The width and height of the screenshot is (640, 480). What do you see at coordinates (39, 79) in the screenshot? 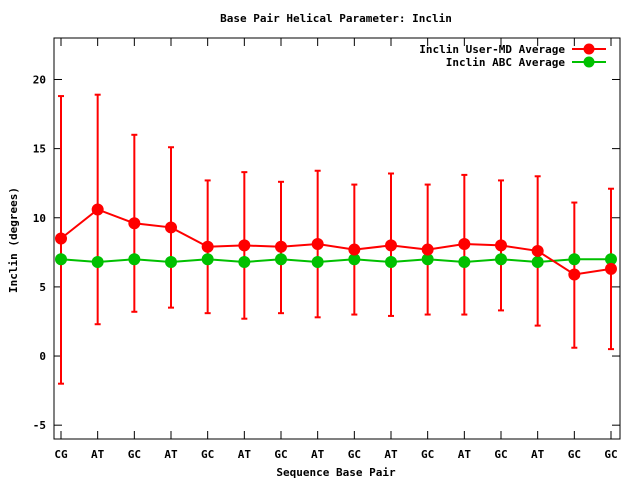
I see `y-tick-label: 20` at bounding box center [39, 79].